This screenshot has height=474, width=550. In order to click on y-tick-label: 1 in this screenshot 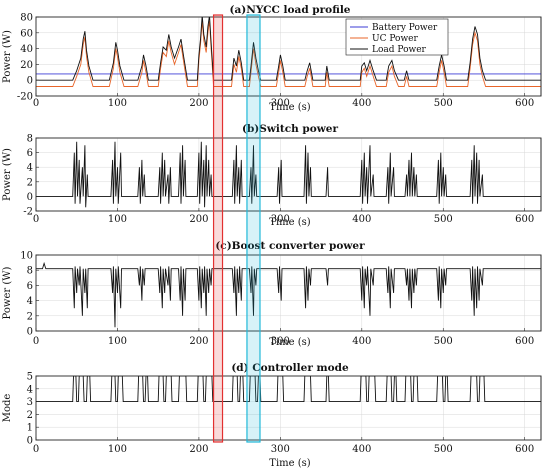, I will do `click(30, 428)`.